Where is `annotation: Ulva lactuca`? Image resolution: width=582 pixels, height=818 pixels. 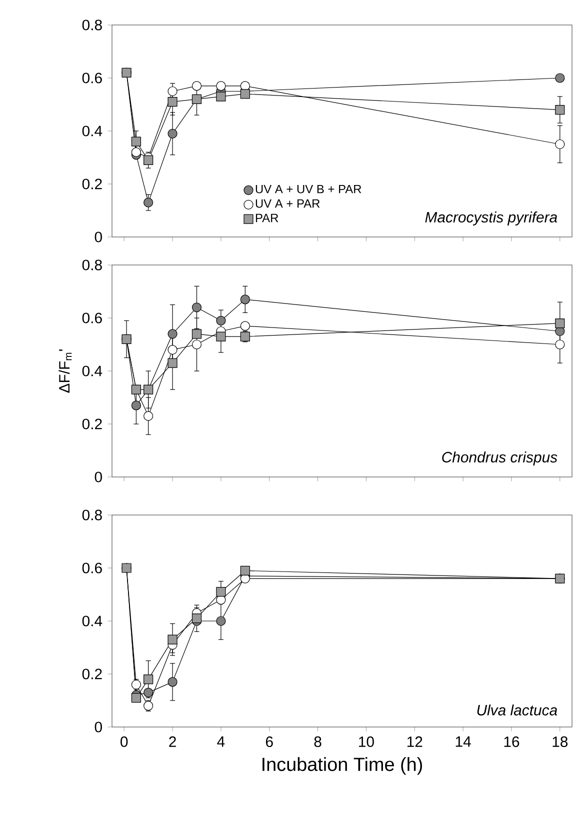 annotation: Ulva lactuca is located at coordinates (517, 710).